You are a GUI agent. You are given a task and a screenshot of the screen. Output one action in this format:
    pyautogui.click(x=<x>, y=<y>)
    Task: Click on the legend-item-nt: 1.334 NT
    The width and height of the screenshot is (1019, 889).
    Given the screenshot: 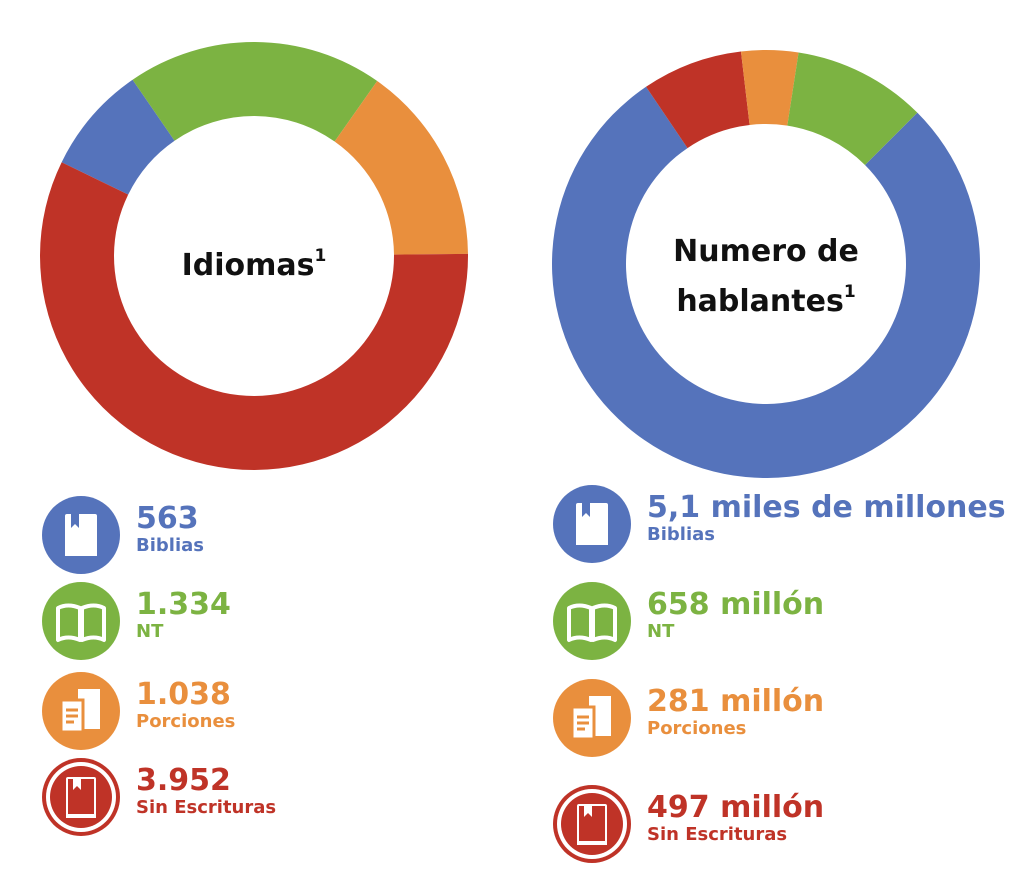 What is the action you would take?
    pyautogui.click(x=277, y=622)
    